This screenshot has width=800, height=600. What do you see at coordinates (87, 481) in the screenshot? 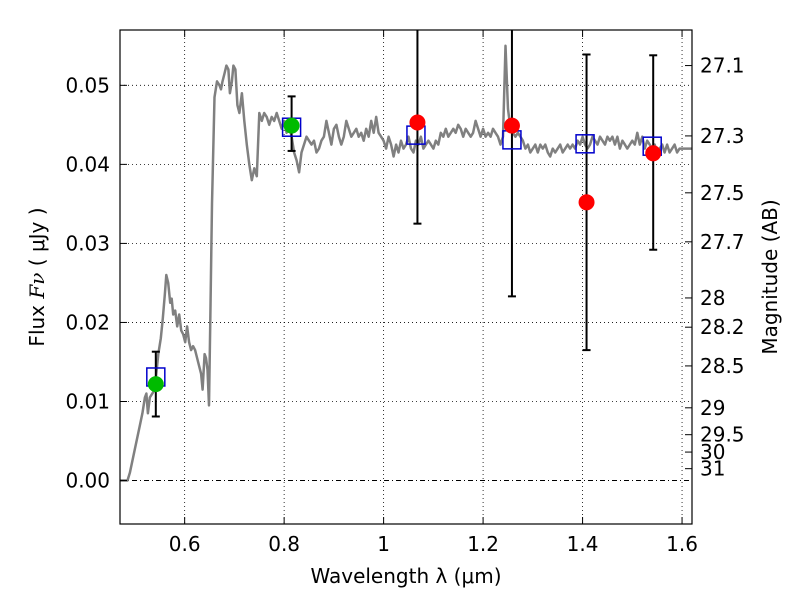
I see `y-tick-label: 0.00` at bounding box center [87, 481].